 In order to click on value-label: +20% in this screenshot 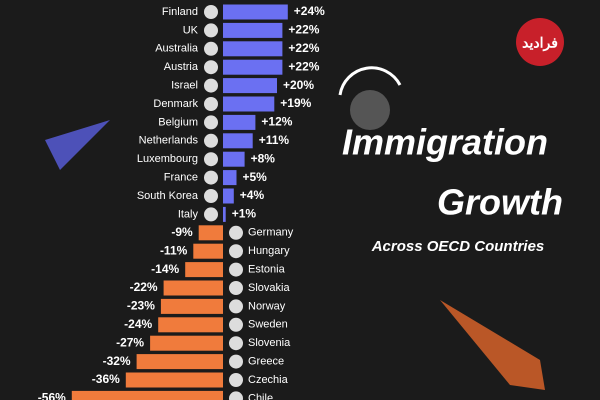, I will do `click(298, 85)`.